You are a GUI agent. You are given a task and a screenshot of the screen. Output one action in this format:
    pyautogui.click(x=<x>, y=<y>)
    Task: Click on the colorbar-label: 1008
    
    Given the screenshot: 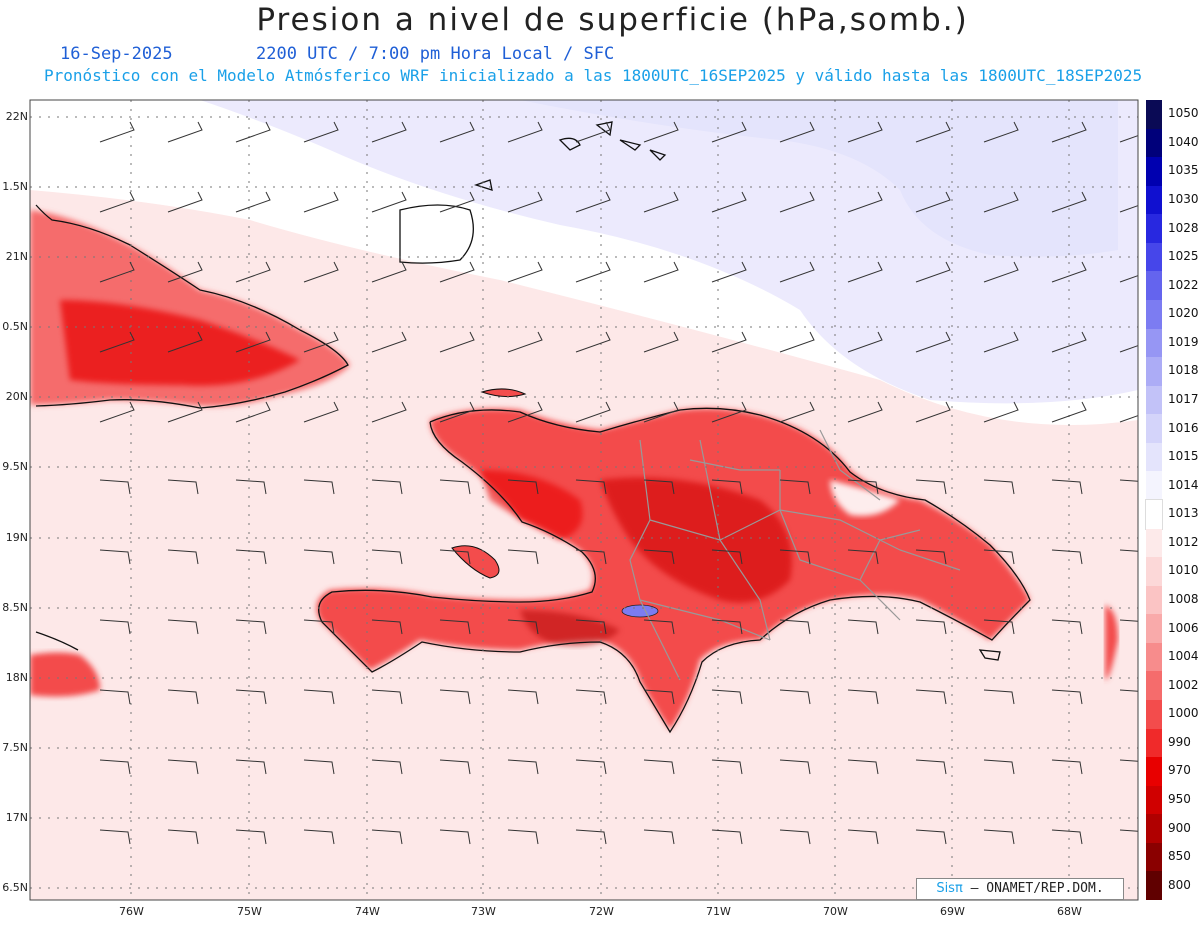 What is the action you would take?
    pyautogui.click(x=1183, y=599)
    